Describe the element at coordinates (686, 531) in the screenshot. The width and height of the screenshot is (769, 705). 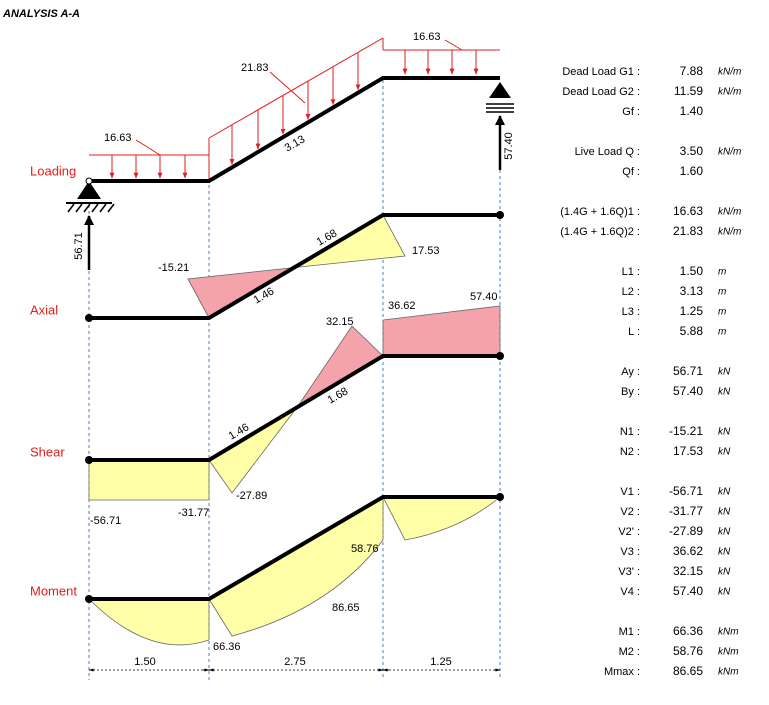
I see `param-value: -27.89` at that location.